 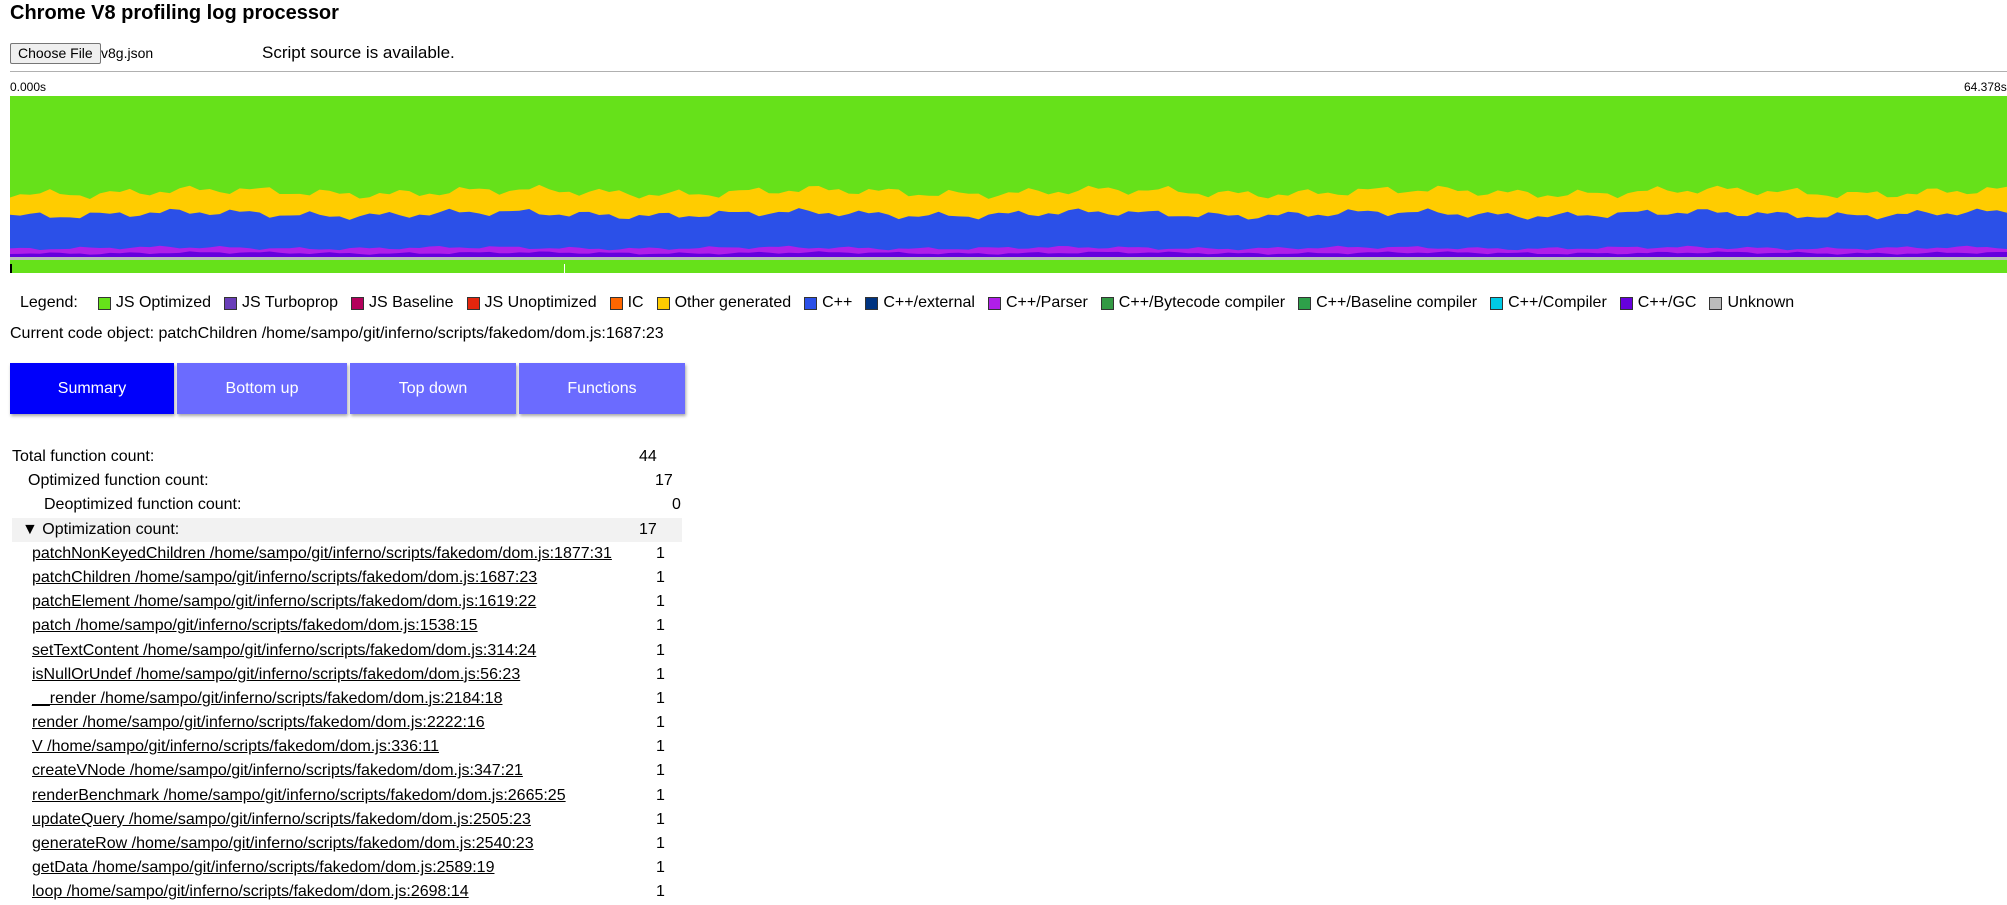 What do you see at coordinates (1008, 266) in the screenshot?
I see `timeline-base-strip` at bounding box center [1008, 266].